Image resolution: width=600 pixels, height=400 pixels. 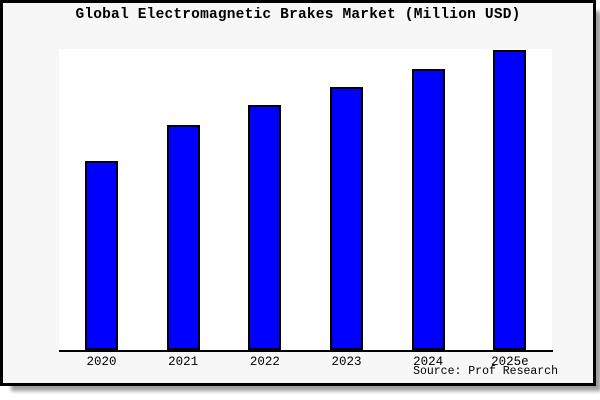 I want to click on x-tick-label-2023: 2023, so click(x=346, y=362).